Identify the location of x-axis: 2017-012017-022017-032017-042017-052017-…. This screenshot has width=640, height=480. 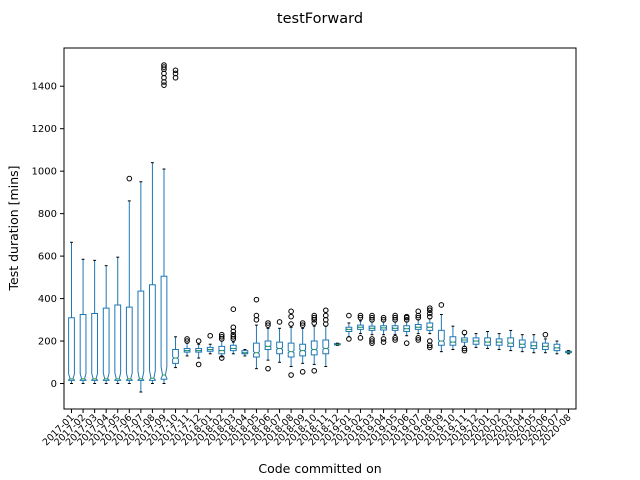
(307, 428).